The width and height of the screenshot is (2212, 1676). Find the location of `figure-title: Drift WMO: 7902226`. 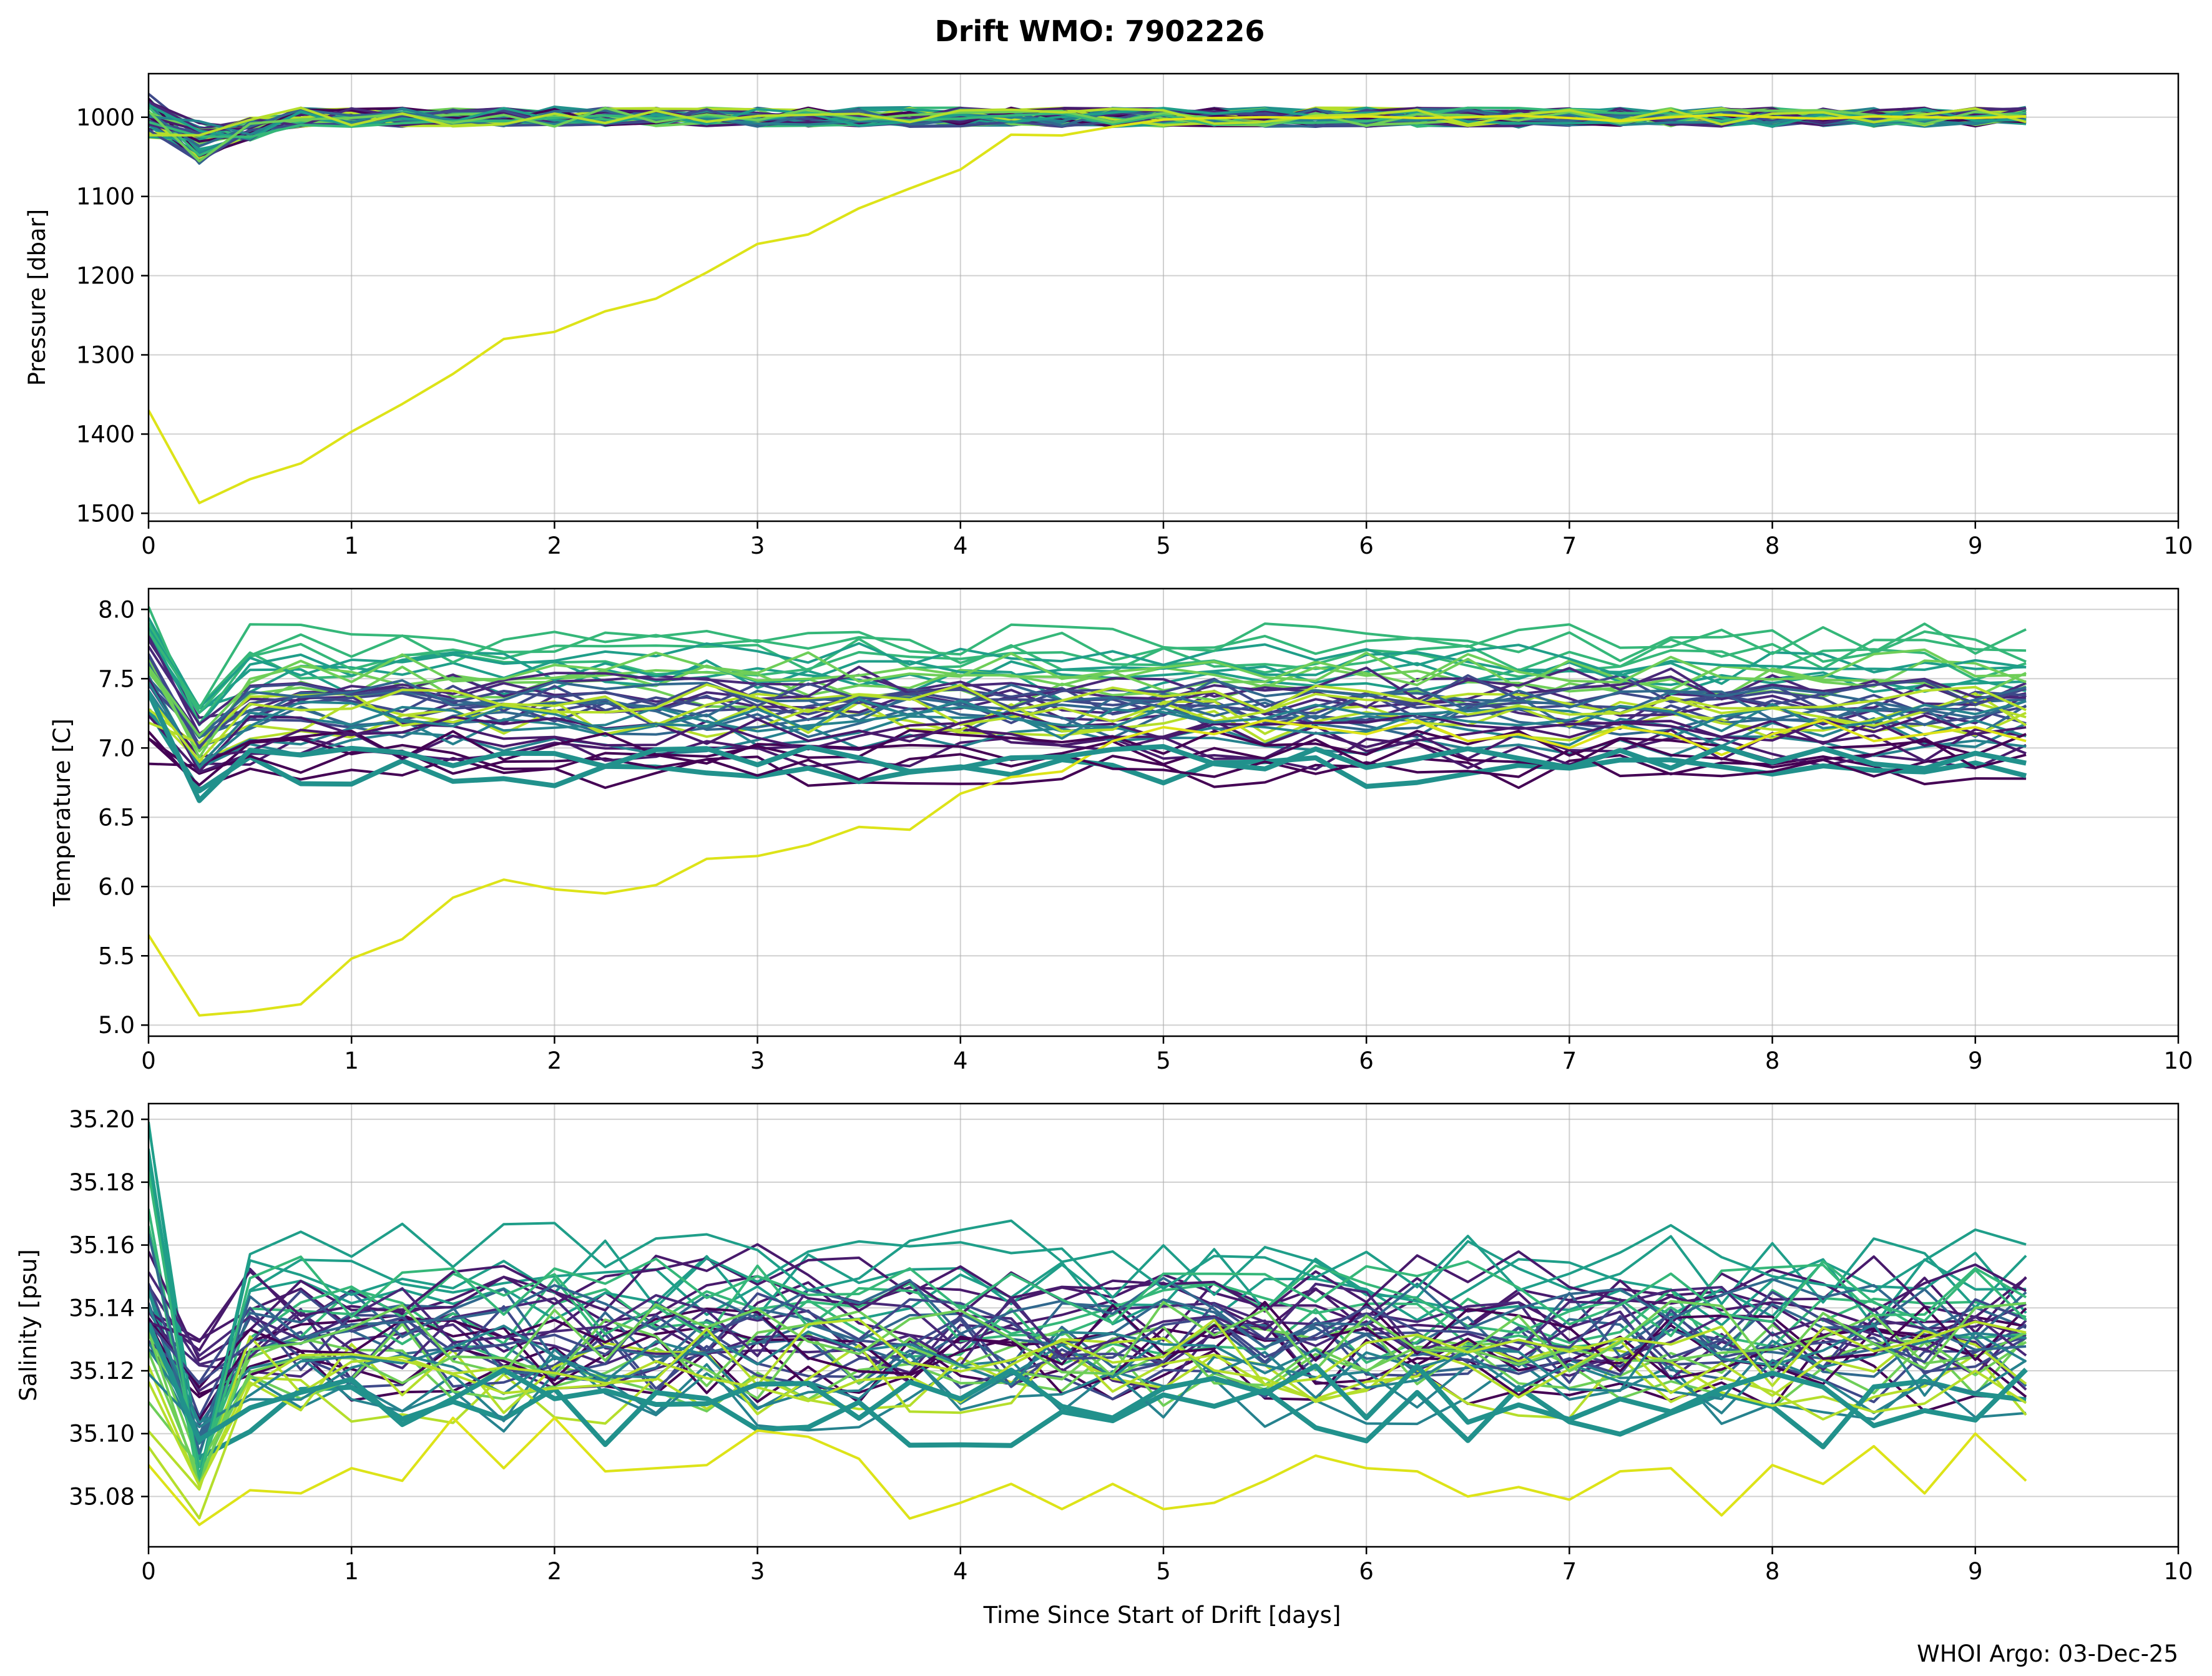

figure-title: Drift WMO: 7902226 is located at coordinates (1100, 31).